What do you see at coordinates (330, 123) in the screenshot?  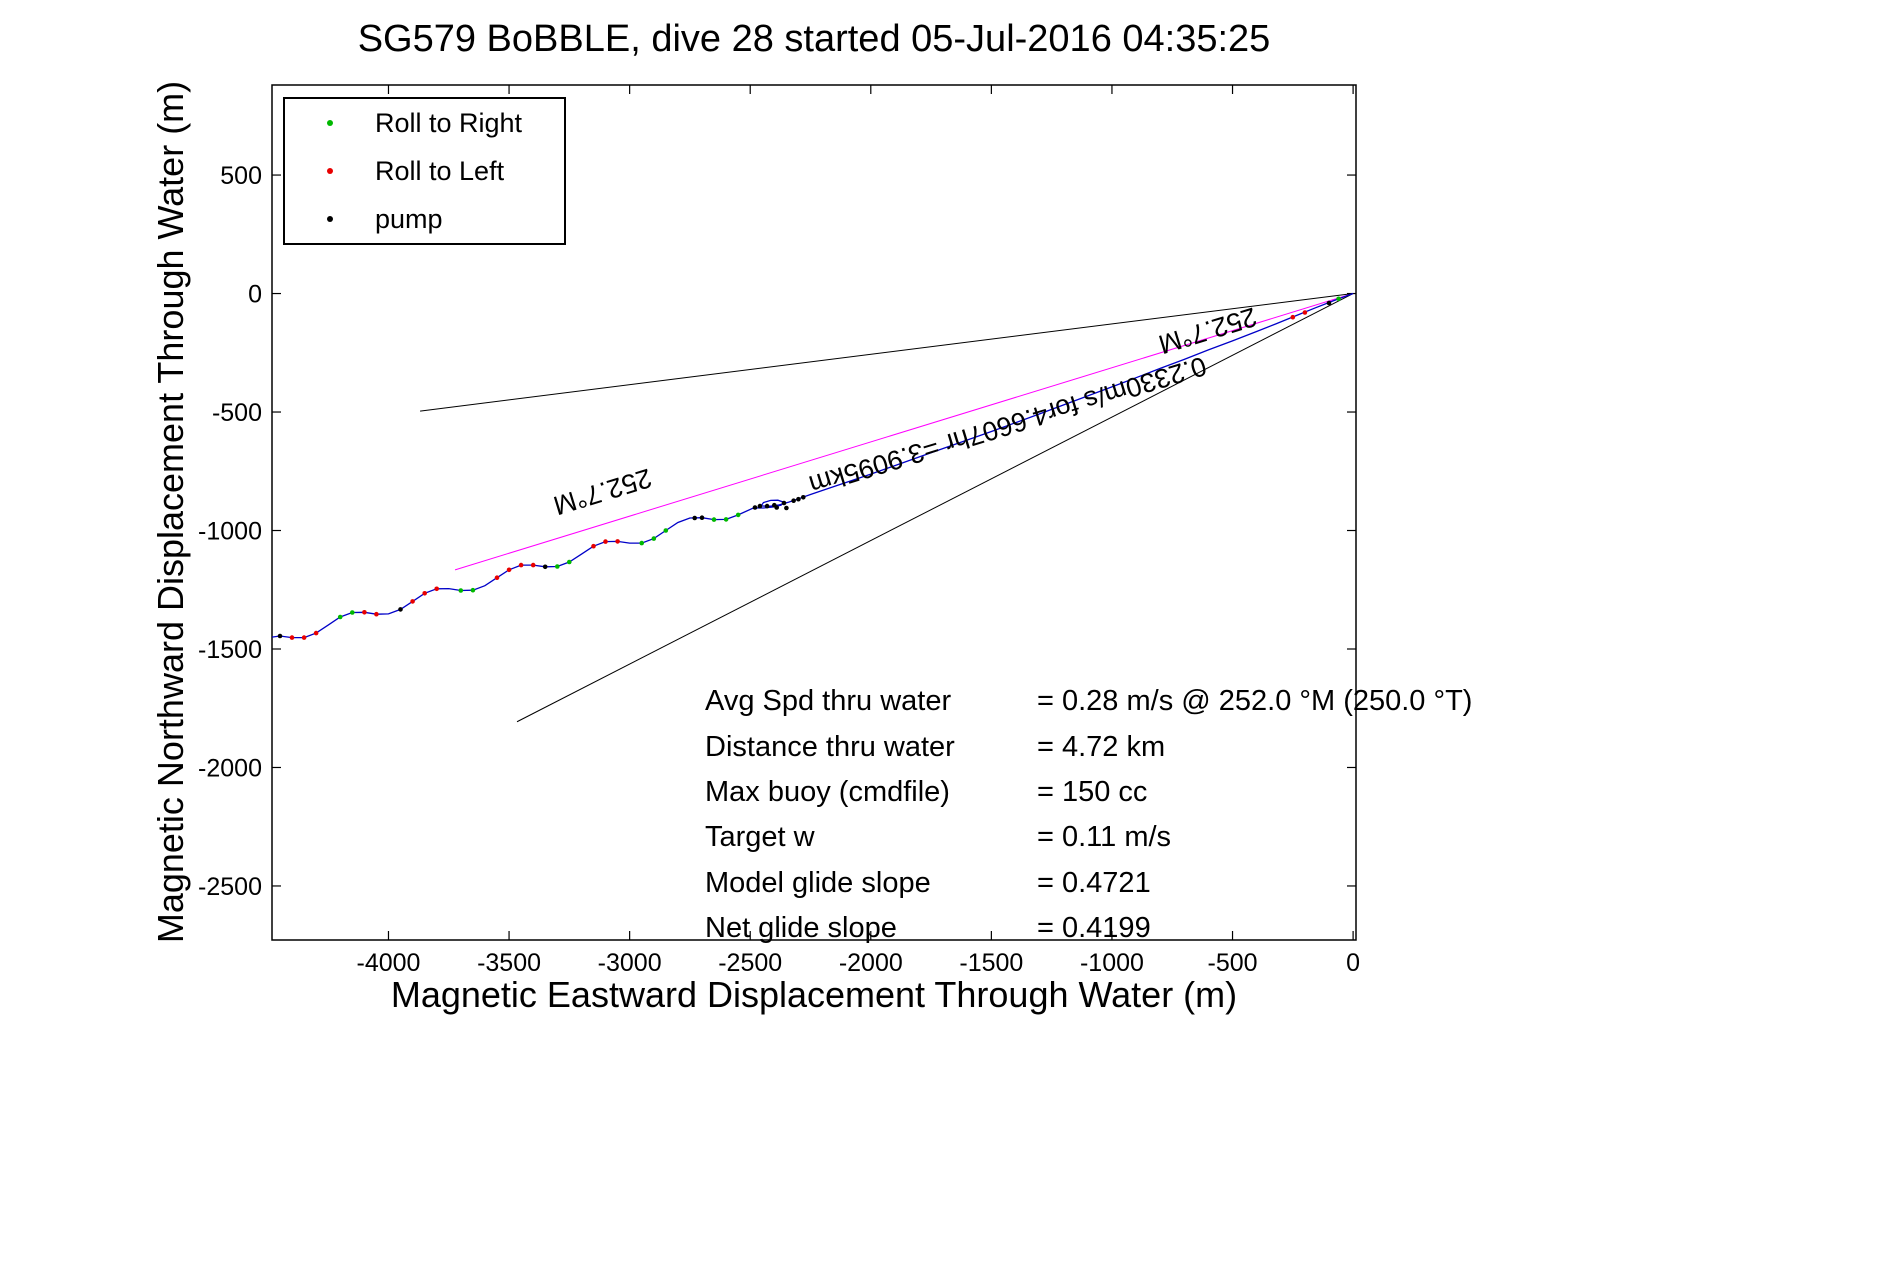 I see `roll-right-marker-icon` at bounding box center [330, 123].